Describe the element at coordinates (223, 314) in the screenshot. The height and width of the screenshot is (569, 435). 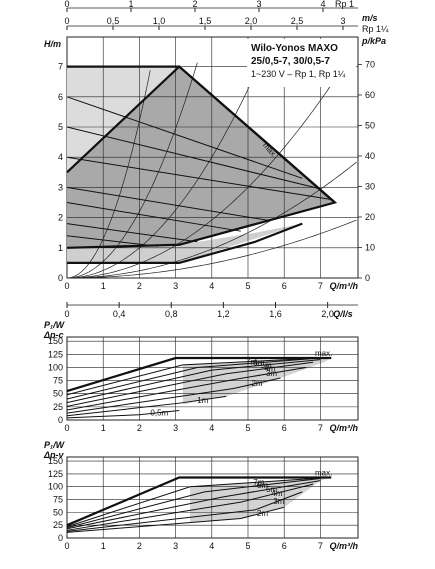
I see `head-lps-tick: 1,2` at that location.